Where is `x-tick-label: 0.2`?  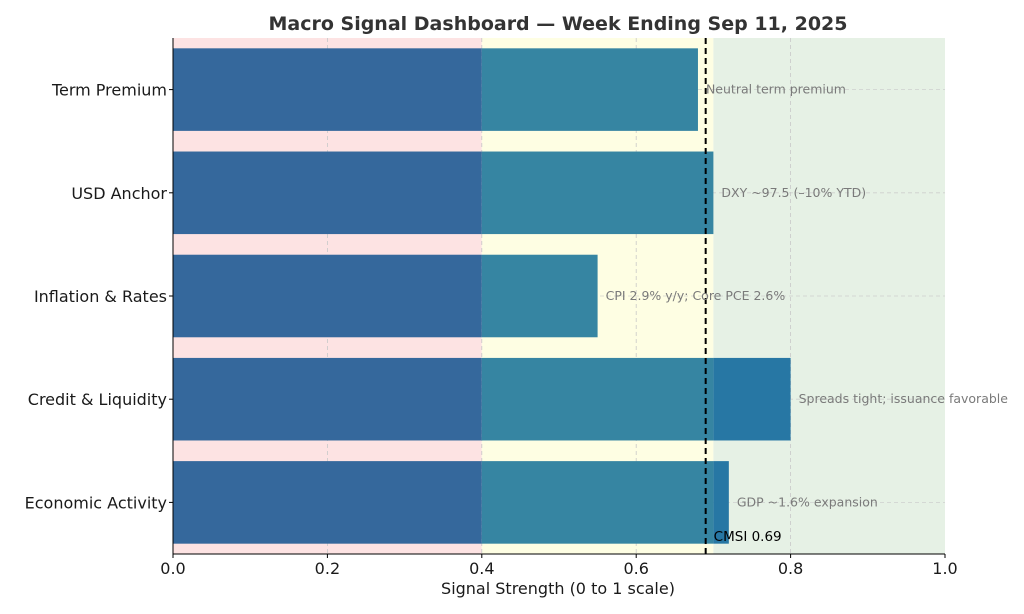 x-tick-label: 0.2 is located at coordinates (327, 568).